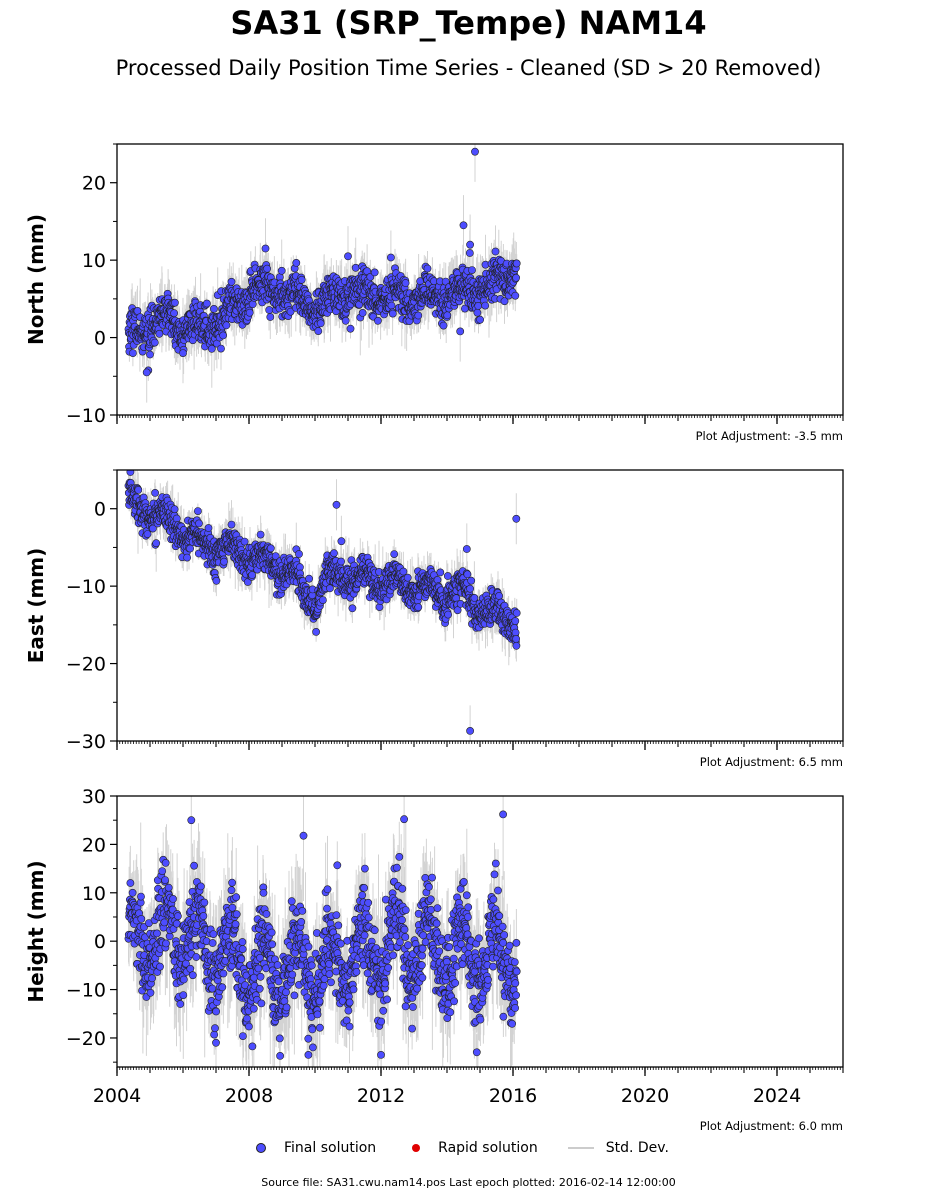 The image size is (937, 1200). Describe the element at coordinates (468, 23) in the screenshot. I see `chart-title: SA31 (SRP_Tempe) NAM14` at that location.